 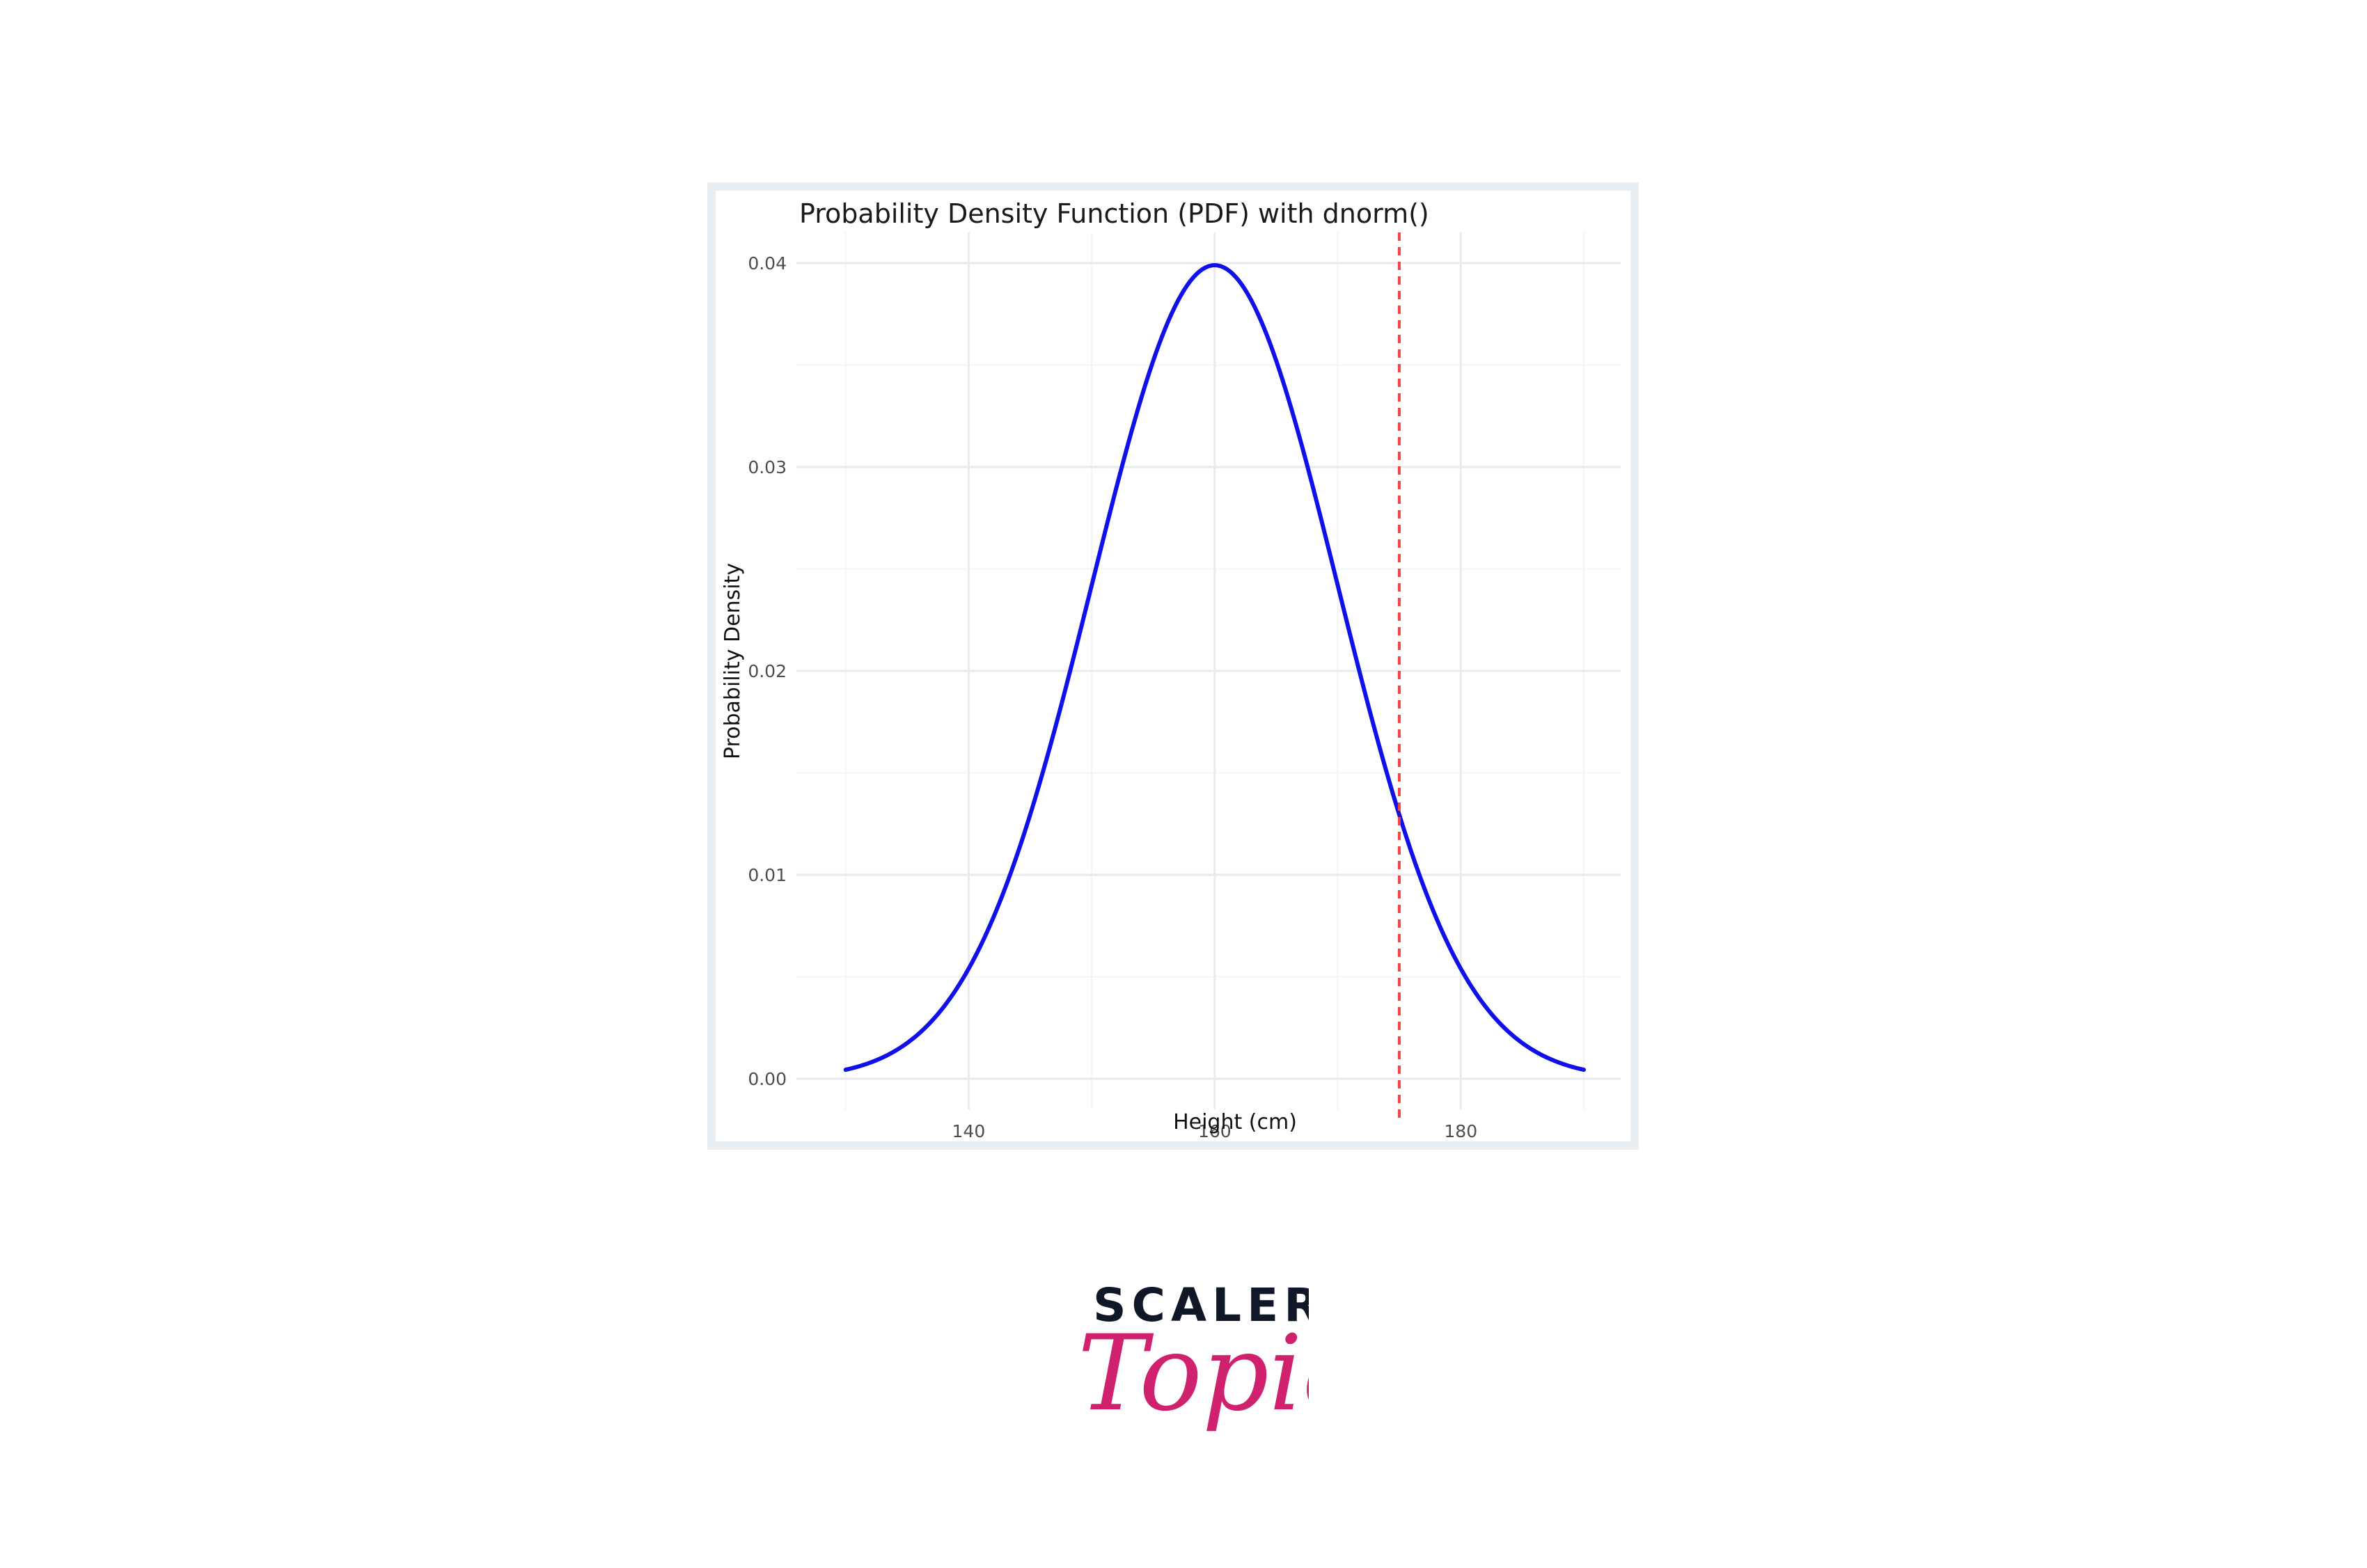 I want to click on y-tick-label: 0.00, so click(x=767, y=1079).